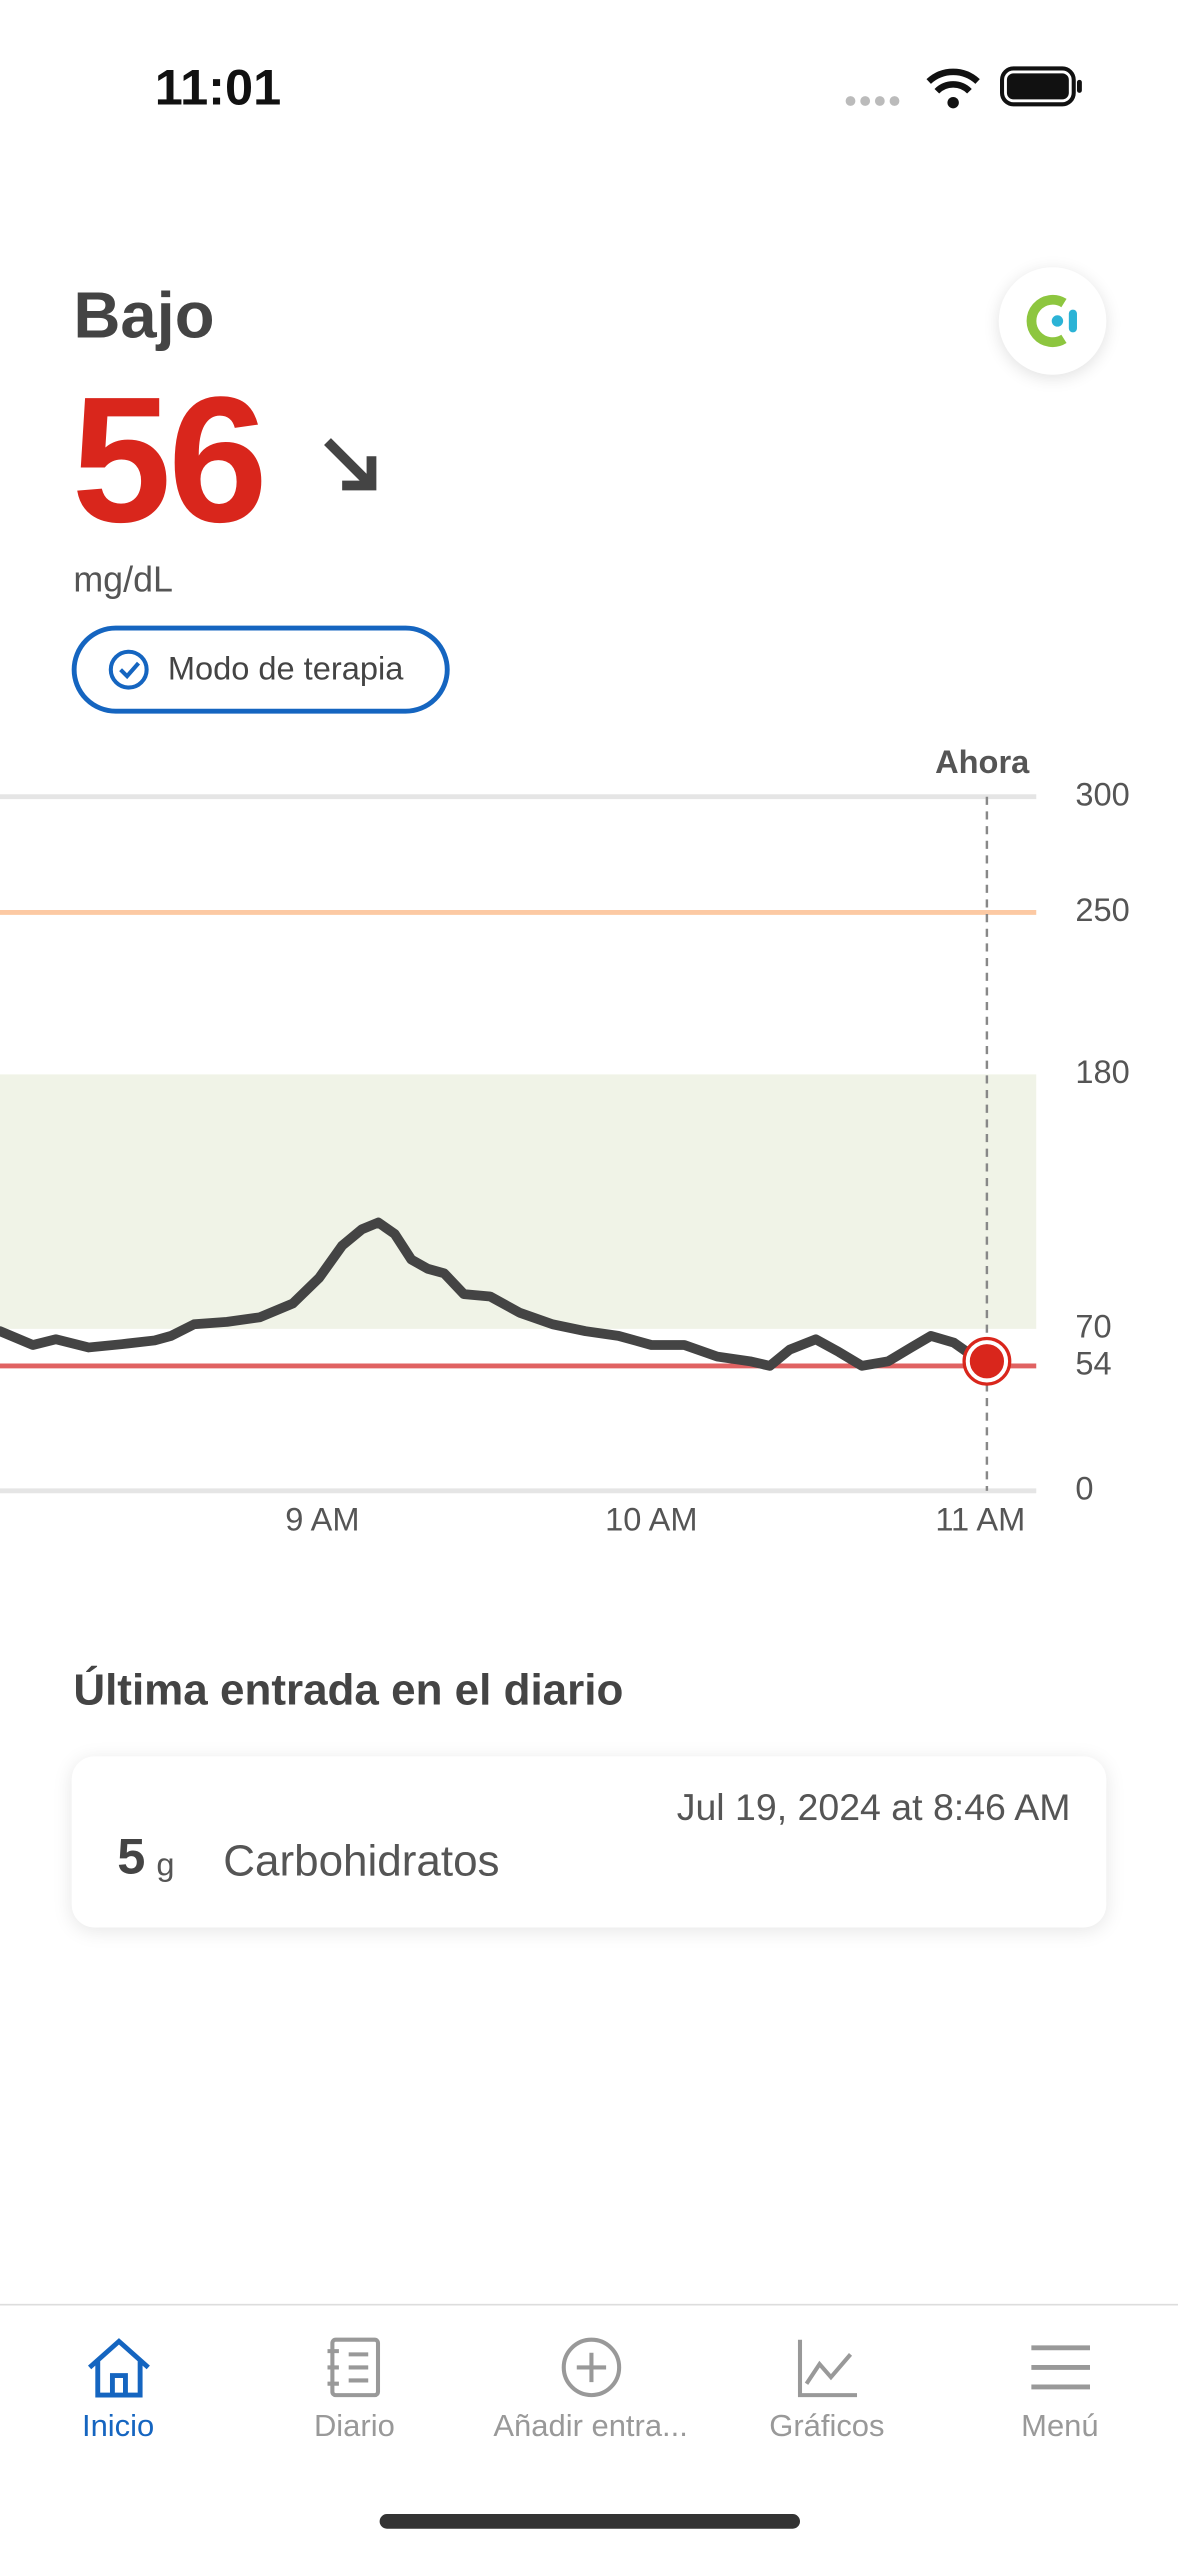 The height and width of the screenshot is (2556, 1178). I want to click on target-range, so click(518, 1201).